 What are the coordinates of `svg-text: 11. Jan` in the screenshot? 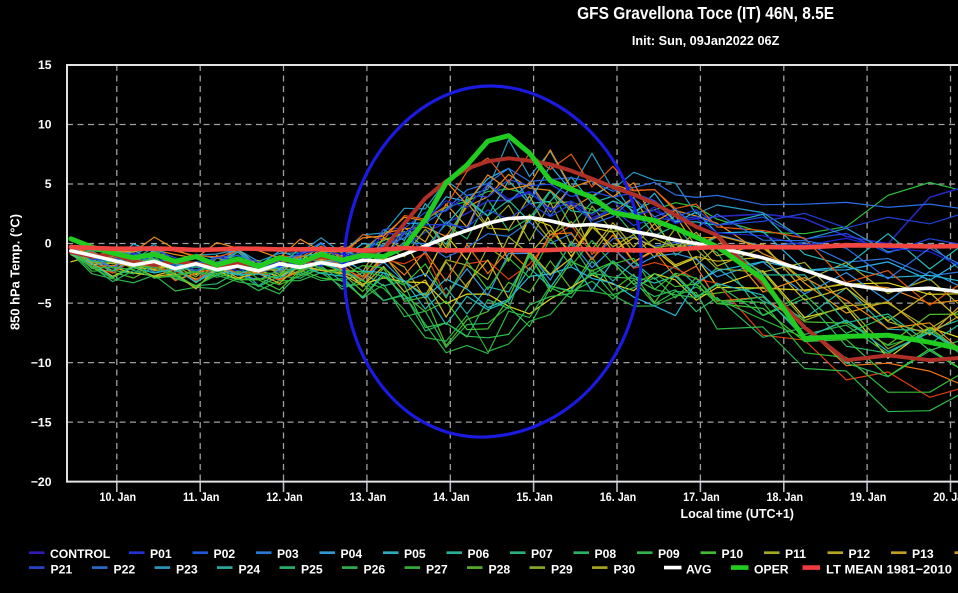 It's located at (201, 497).